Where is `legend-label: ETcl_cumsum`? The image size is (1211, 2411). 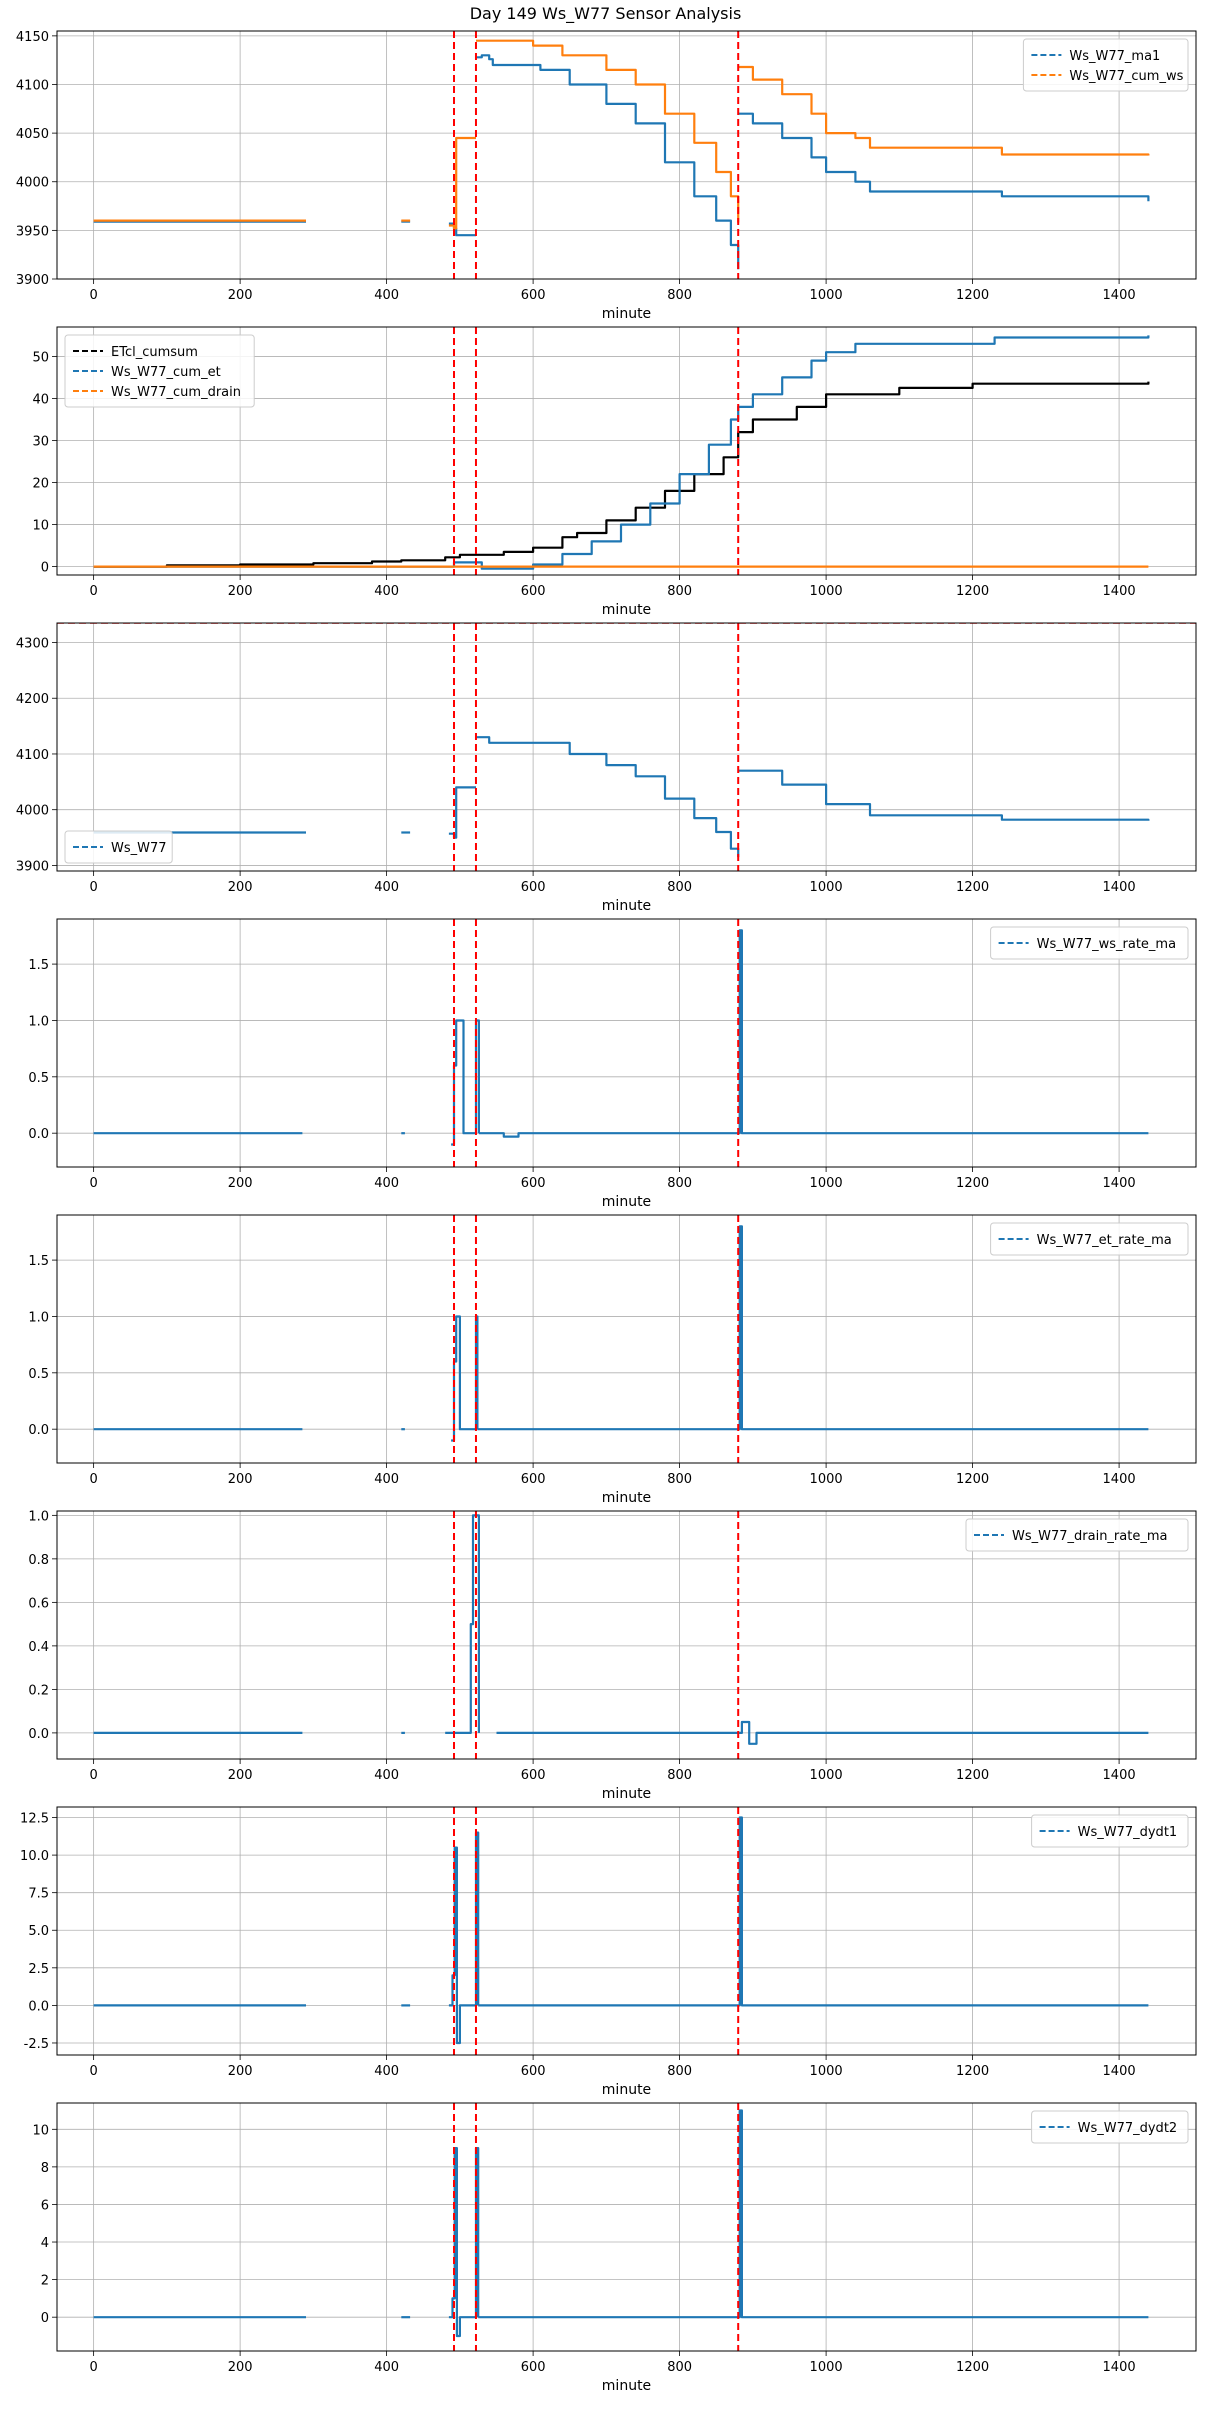
legend-label: ETcl_cumsum is located at coordinates (154, 352).